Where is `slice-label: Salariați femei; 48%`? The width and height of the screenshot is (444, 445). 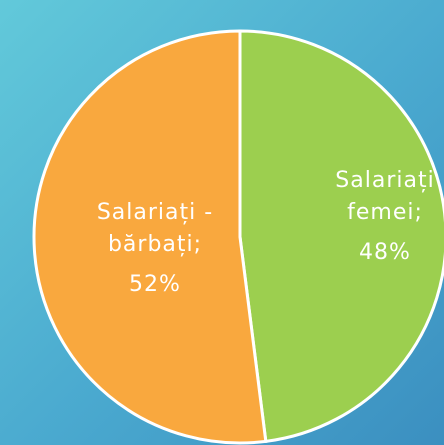 slice-label: Salariați femei; 48% is located at coordinates (381, 217).